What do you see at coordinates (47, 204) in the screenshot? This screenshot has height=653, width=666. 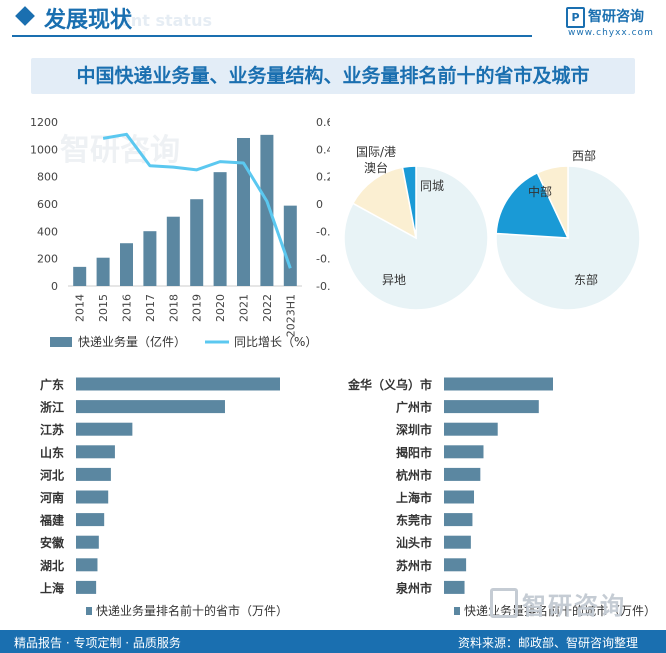 I see `y-tick-left: 600` at bounding box center [47, 204].